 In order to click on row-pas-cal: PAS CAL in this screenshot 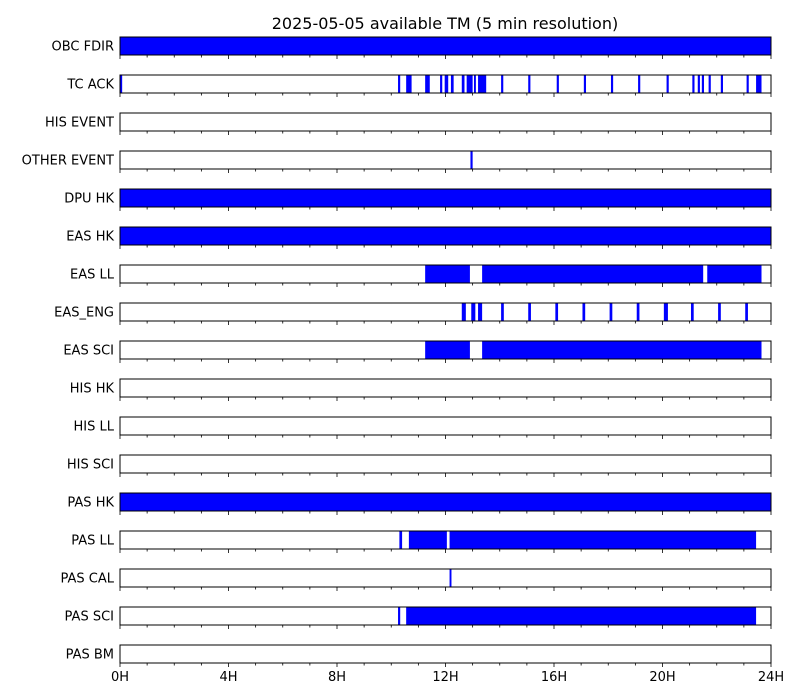, I will do `click(416, 579)`.